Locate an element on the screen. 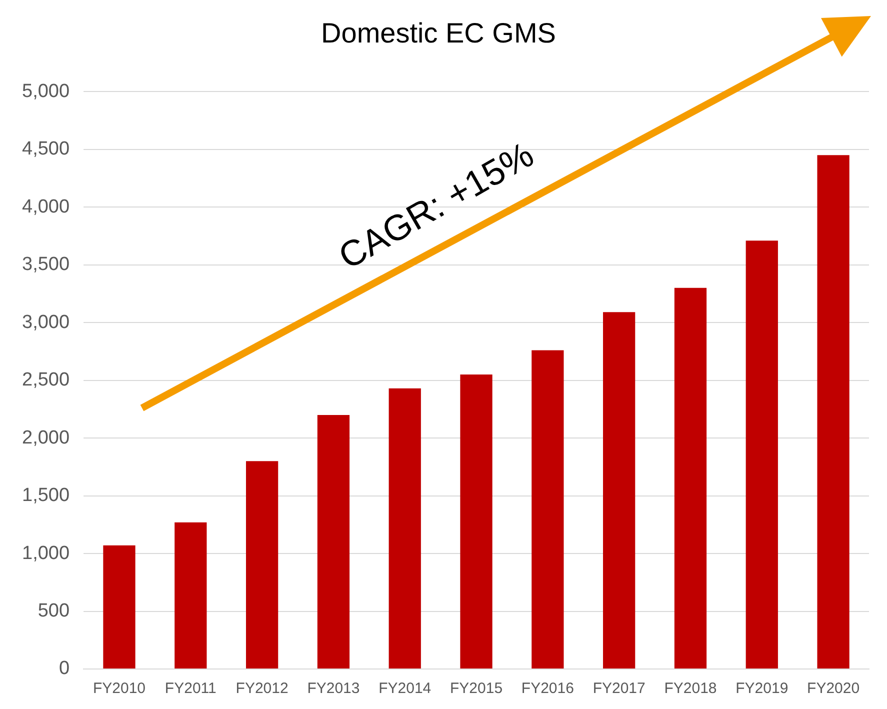 This screenshot has width=887, height=709. y-tick-label: 1,000 is located at coordinates (46, 553).